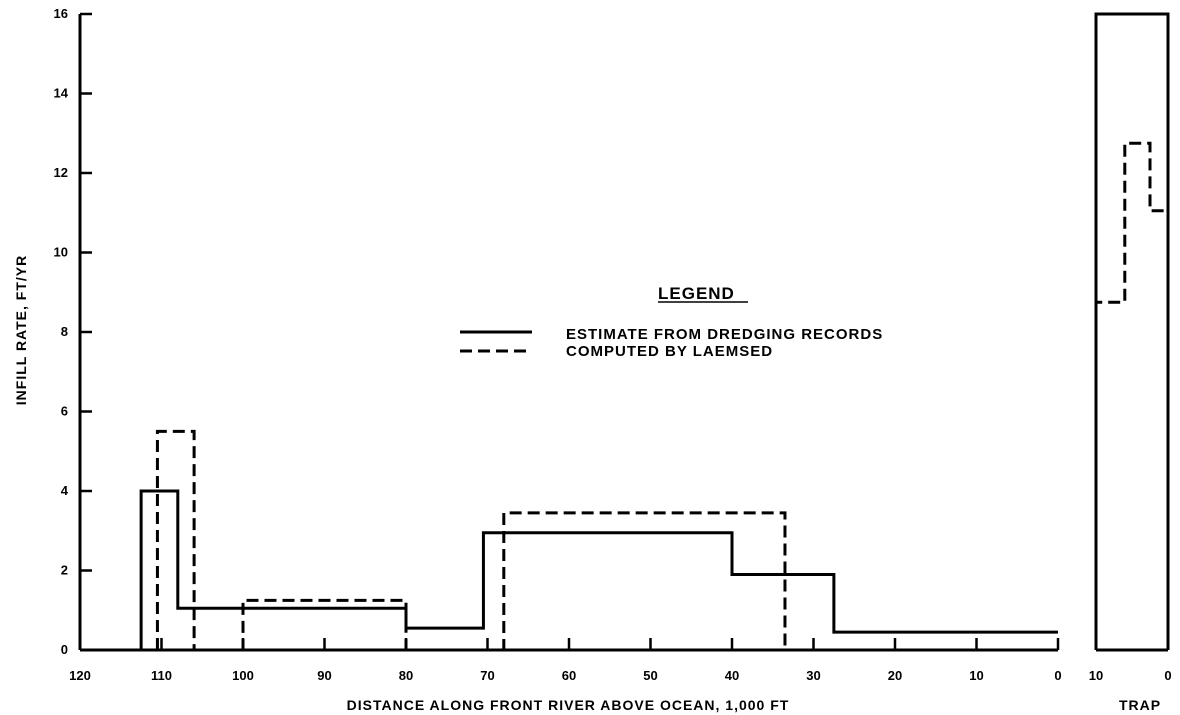 This screenshot has width=1180, height=715. I want to click on x-tick-label: 60, so click(569, 675).